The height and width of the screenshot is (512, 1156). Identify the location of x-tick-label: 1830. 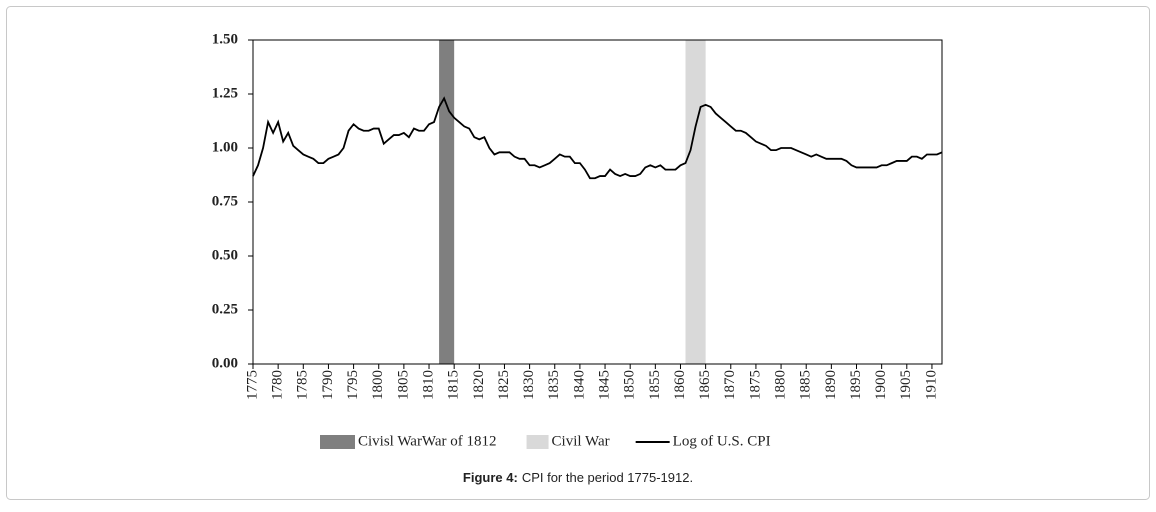
(529, 385).